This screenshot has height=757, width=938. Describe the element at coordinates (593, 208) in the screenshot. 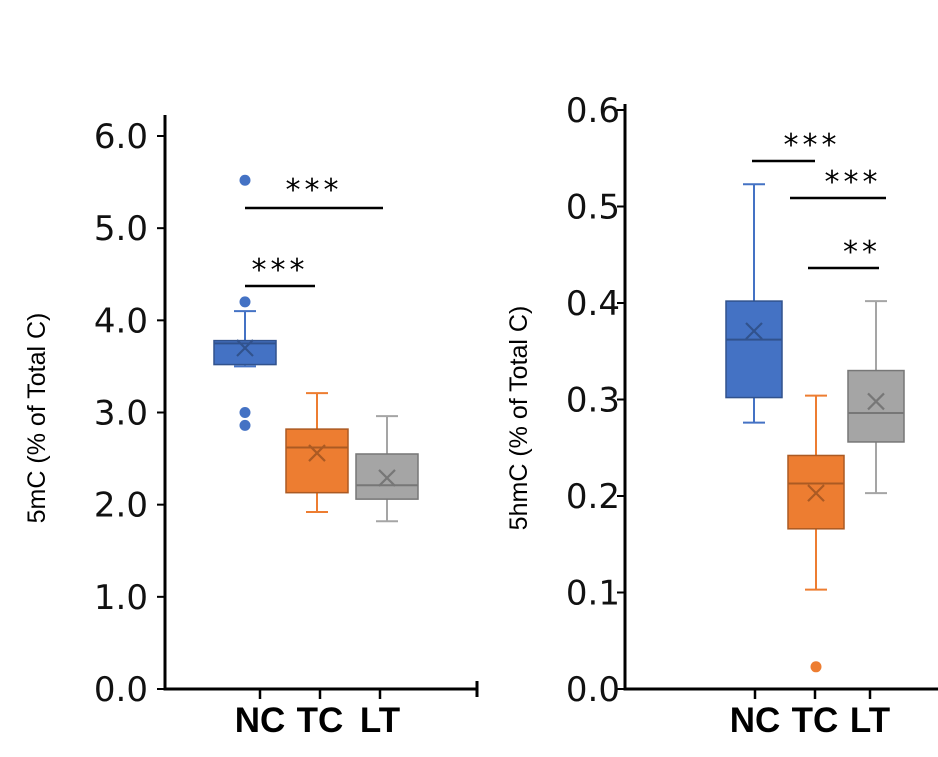

I see `y-tick-label: 0.5` at that location.